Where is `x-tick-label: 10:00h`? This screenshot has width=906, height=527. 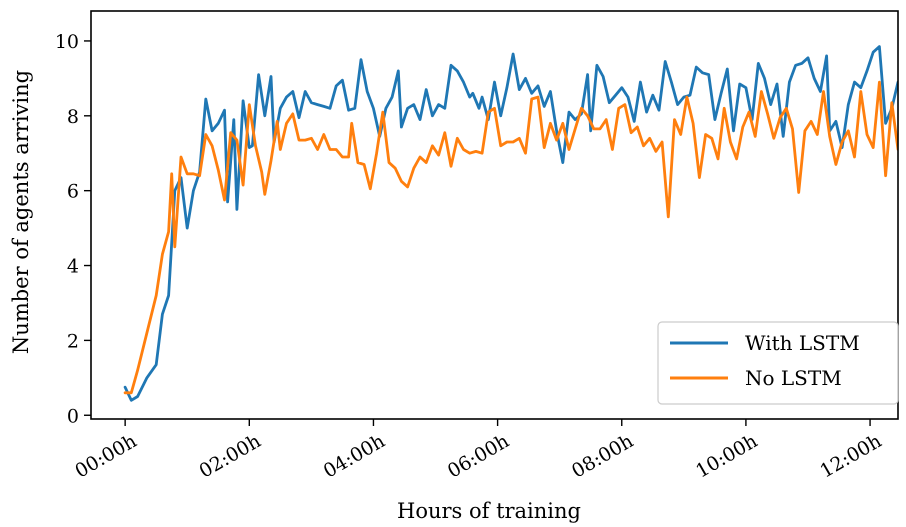 x-tick-label: 10:00h is located at coordinates (726, 456).